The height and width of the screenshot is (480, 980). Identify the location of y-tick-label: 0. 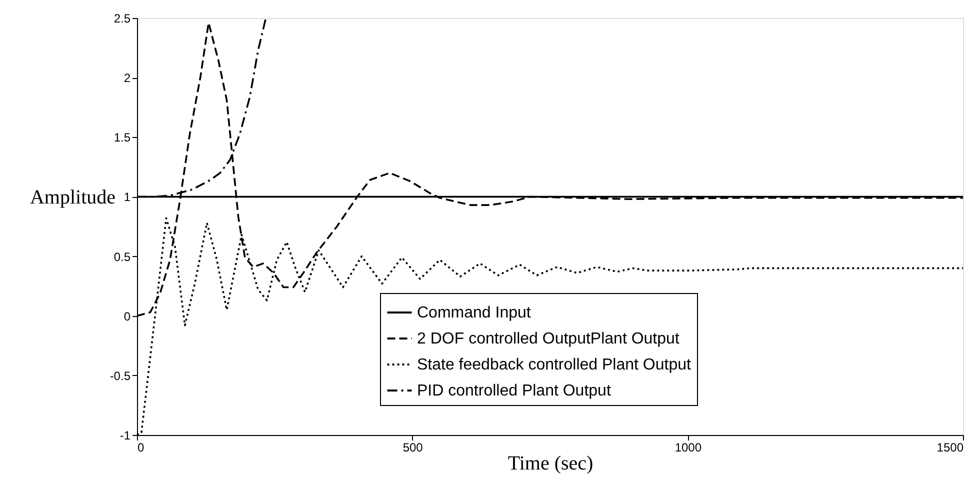
(127, 316).